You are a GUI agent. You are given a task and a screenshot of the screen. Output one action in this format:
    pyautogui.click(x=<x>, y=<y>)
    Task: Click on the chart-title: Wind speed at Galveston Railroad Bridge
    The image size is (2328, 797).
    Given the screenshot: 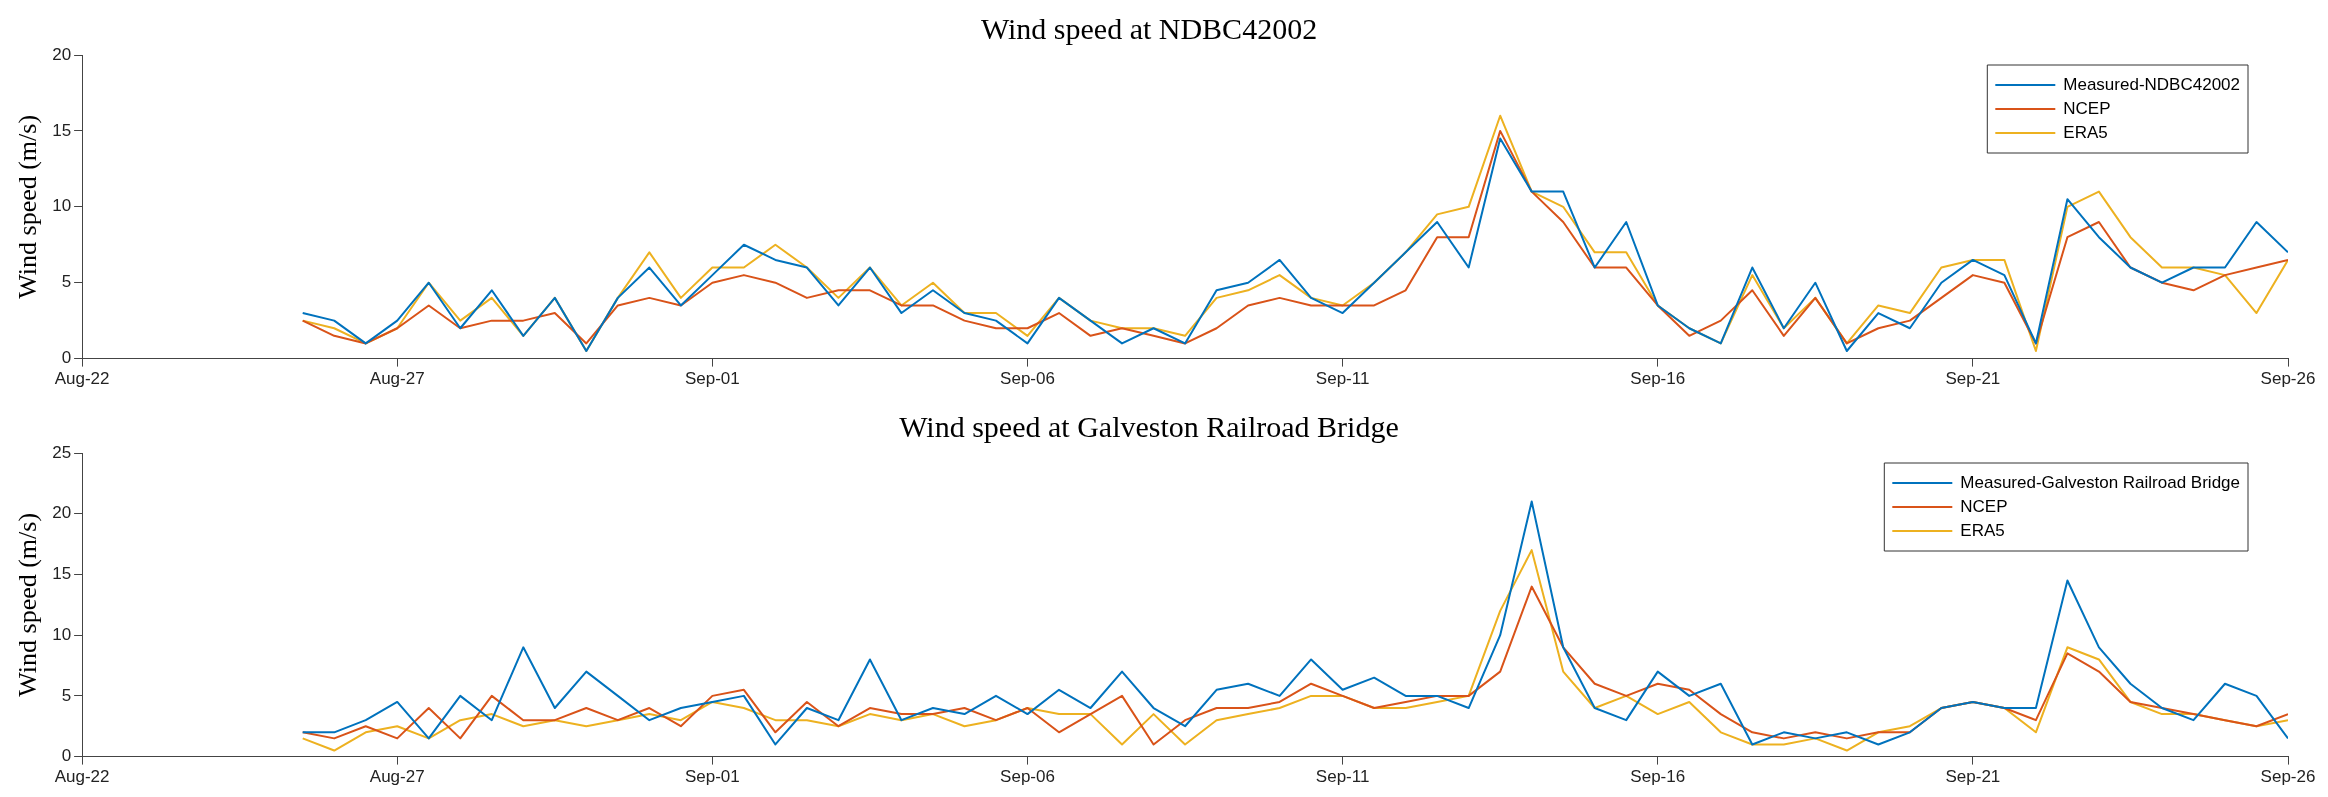 What is the action you would take?
    pyautogui.click(x=1149, y=426)
    